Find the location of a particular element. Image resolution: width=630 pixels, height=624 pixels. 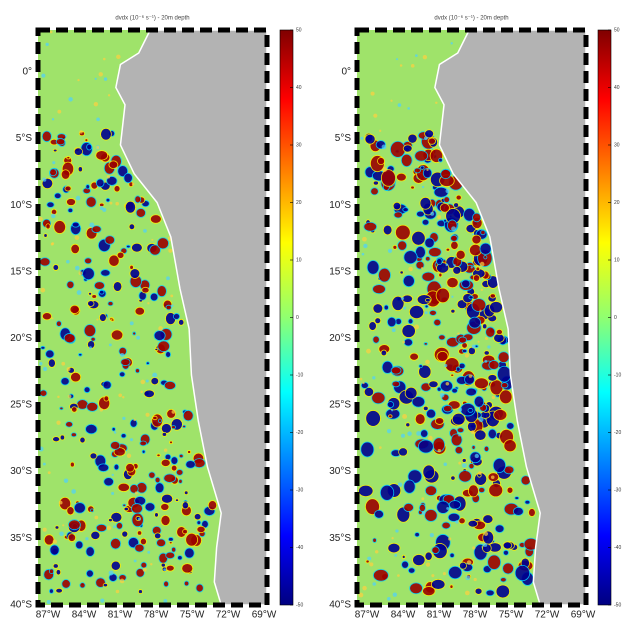

lon-label: 72°W is located at coordinates (547, 615).